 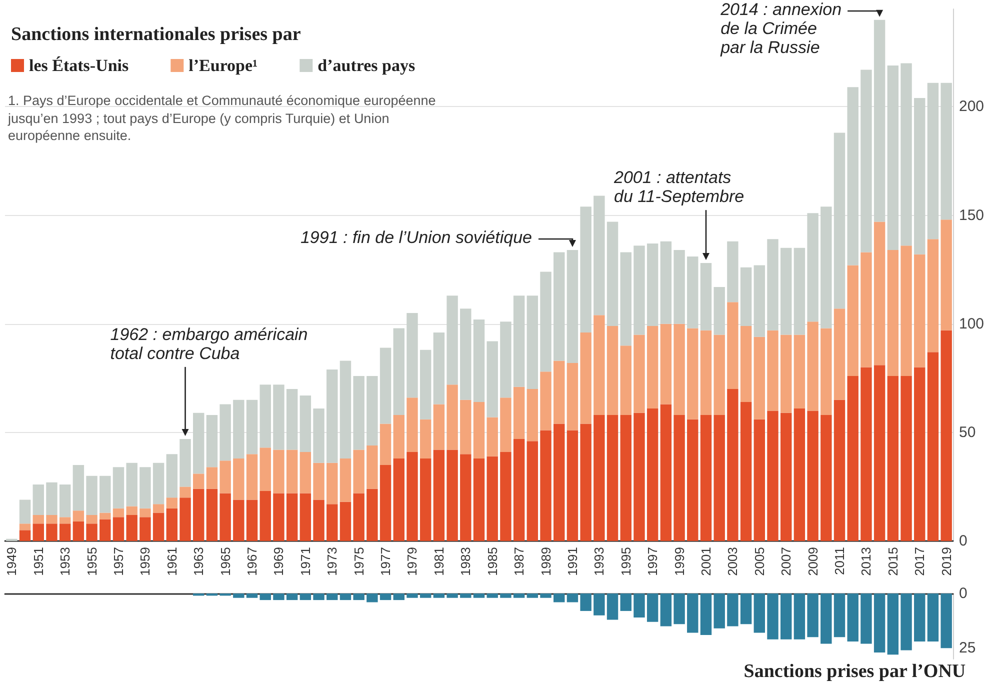 I want to click on x-tick-label: 1995, so click(x=626, y=561).